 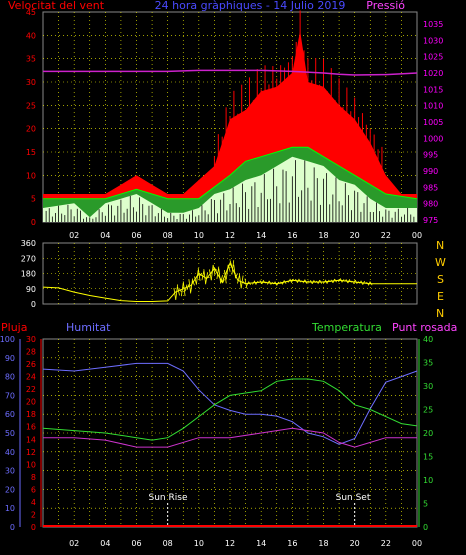 I want to click on humidity-axis-tick: 70, so click(x=10, y=395).